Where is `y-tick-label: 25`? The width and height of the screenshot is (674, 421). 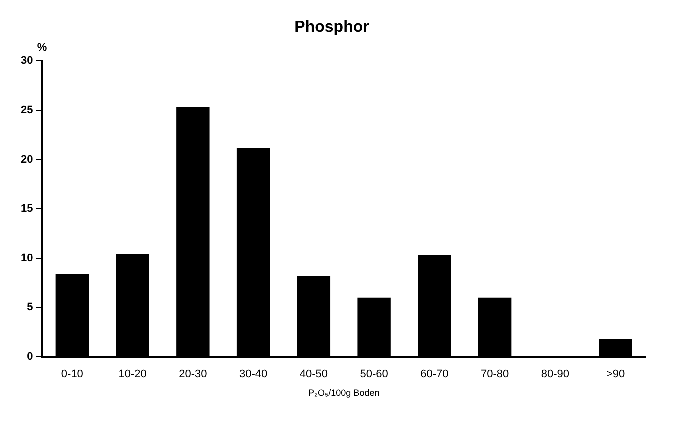
y-tick-label: 25 is located at coordinates (27, 110).